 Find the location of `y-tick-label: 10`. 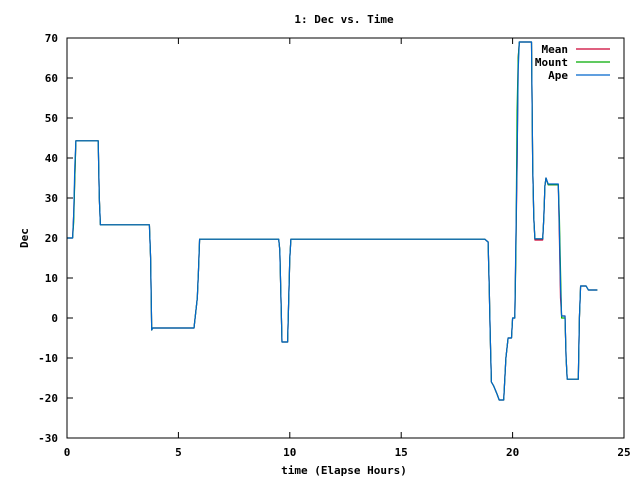

y-tick-label: 10 is located at coordinates (51, 278).